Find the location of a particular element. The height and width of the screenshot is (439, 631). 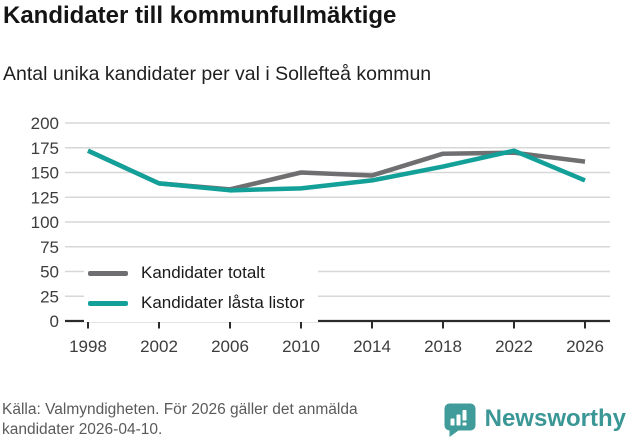

chart-title: Kandidater till kommunfullmäktige is located at coordinates (200, 15).